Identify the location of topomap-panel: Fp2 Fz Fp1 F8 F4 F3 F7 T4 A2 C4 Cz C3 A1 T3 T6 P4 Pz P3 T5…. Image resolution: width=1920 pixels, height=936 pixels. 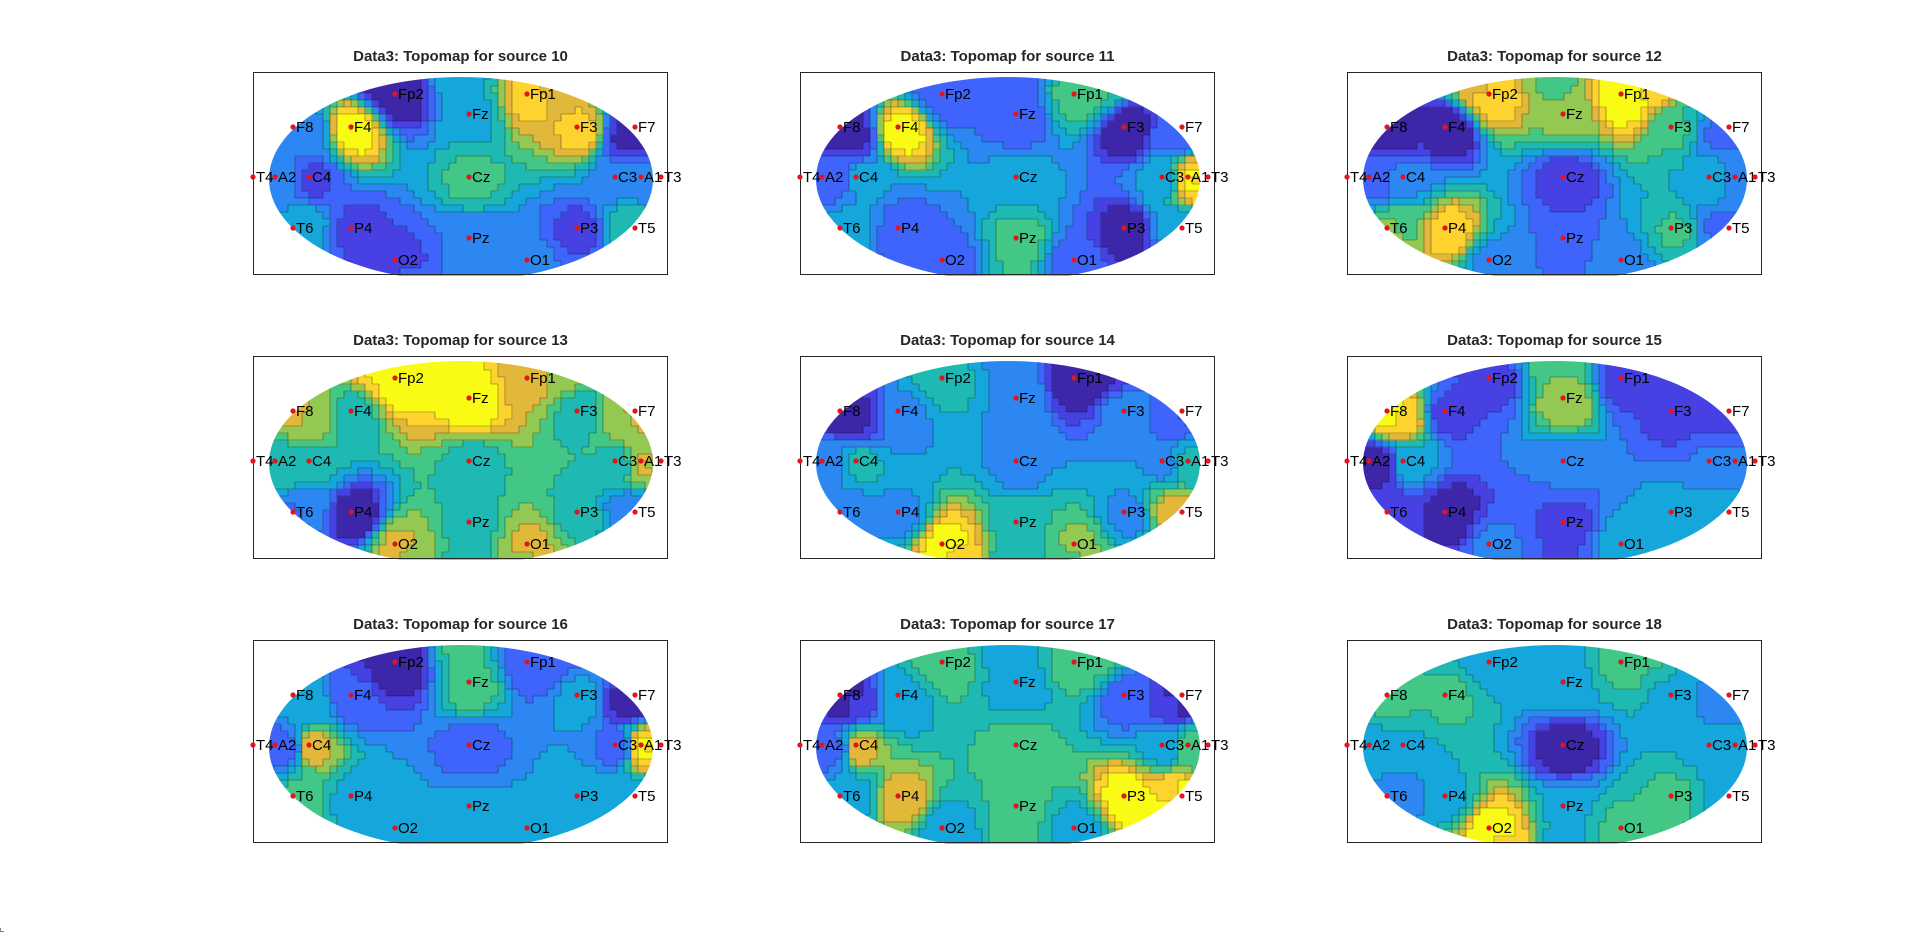
(1013, 742).